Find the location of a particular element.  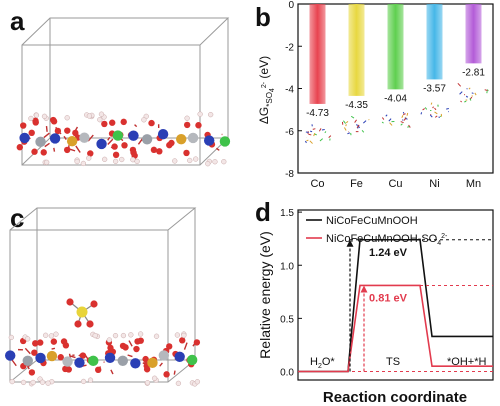

bar-value-label: -2.81 is located at coordinates (473, 72).